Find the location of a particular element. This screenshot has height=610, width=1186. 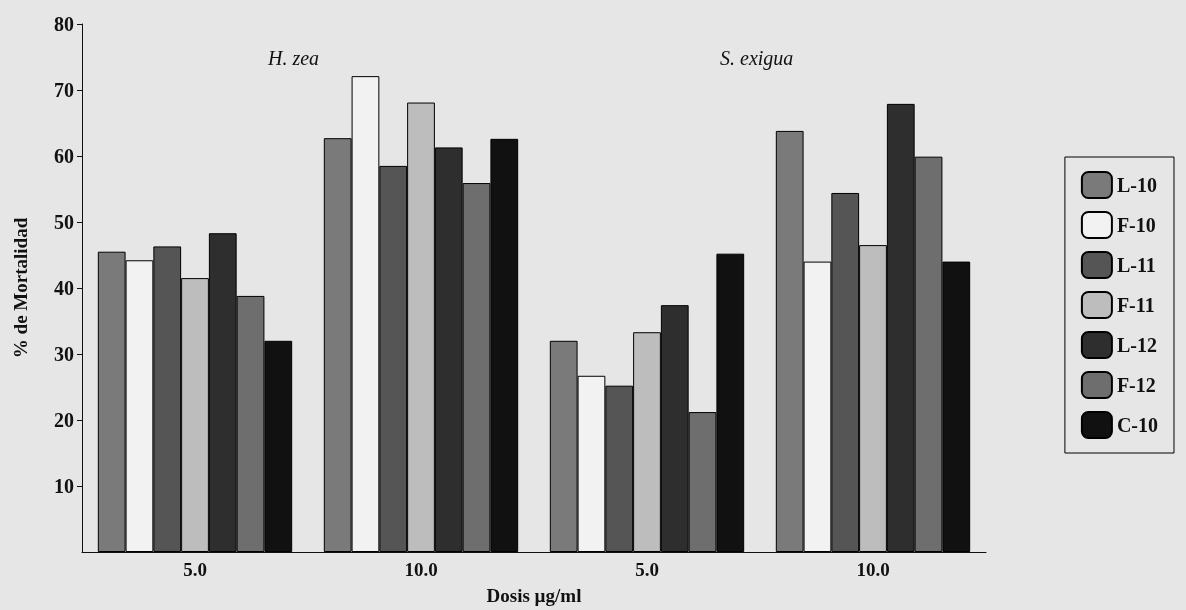

y-tick-label: 10 is located at coordinates (64, 486).